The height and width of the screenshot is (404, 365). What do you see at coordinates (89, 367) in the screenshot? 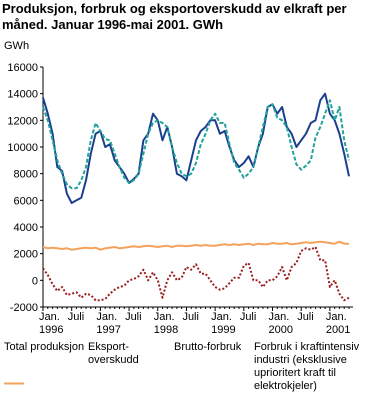
I see `legend-item: Eksport-overskudd` at bounding box center [89, 367].